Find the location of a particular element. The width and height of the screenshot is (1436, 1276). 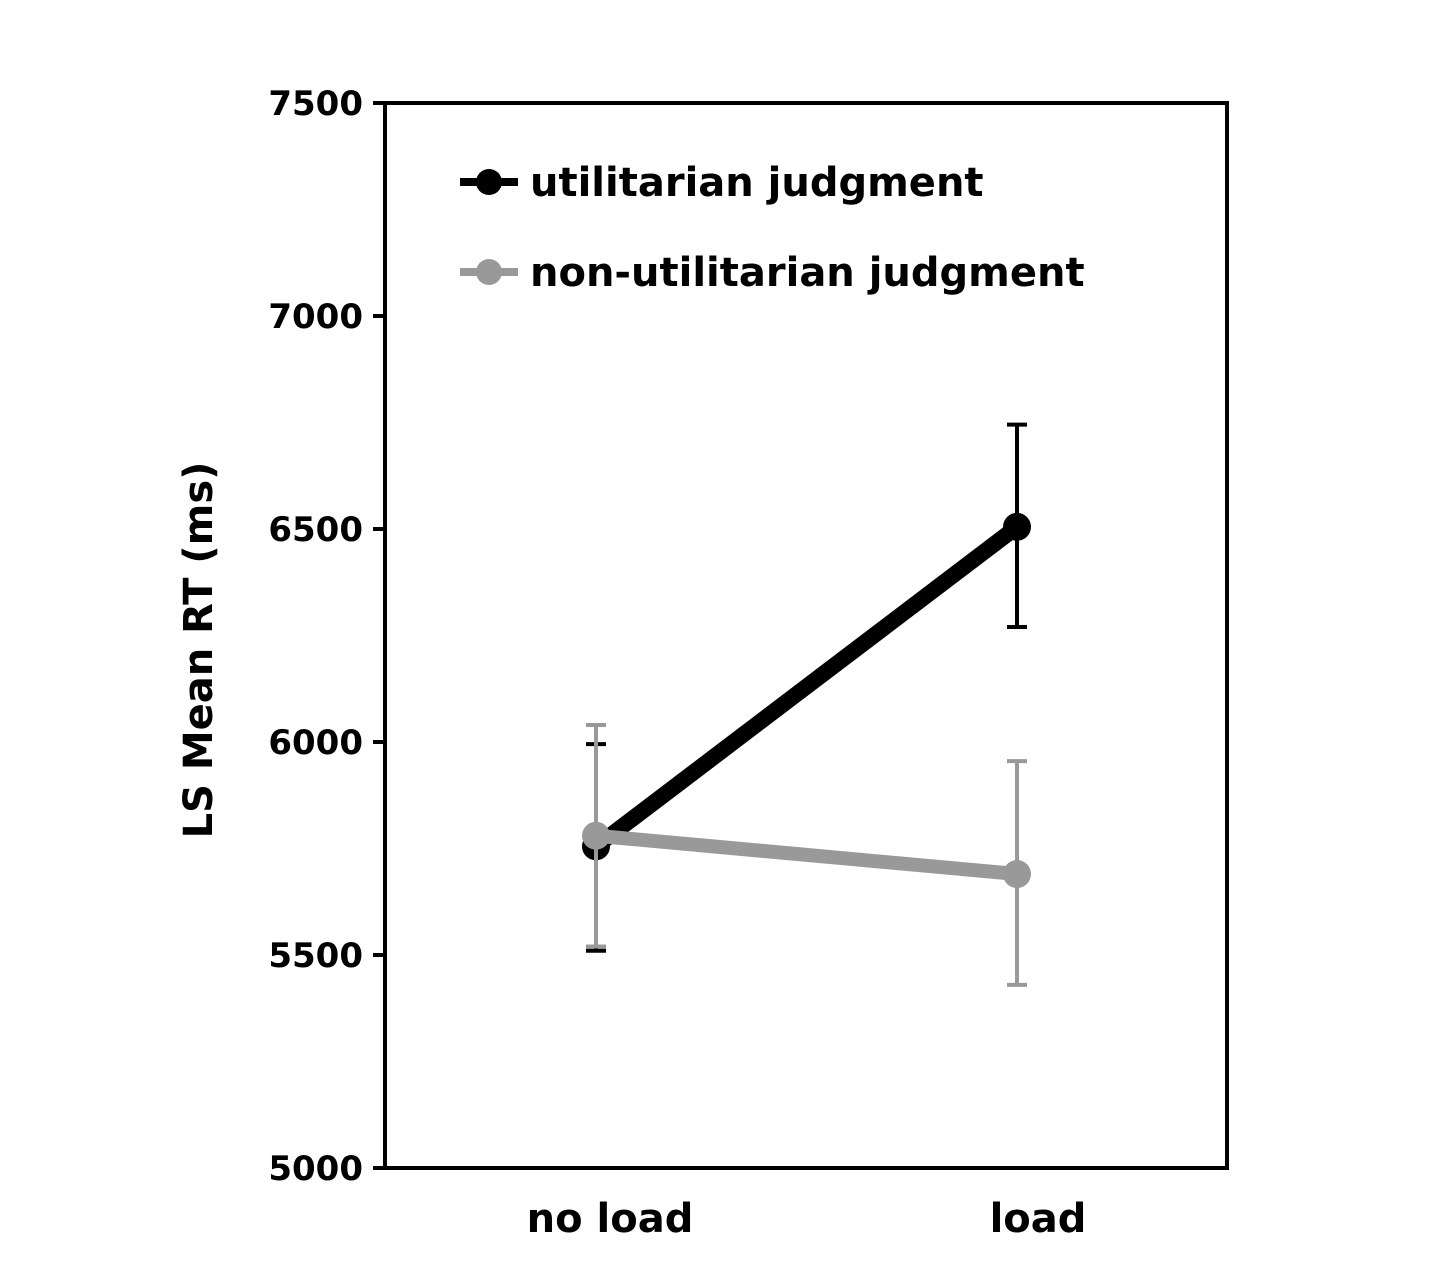

legend-item: non-utilitarian judgment is located at coordinates (772, 273).